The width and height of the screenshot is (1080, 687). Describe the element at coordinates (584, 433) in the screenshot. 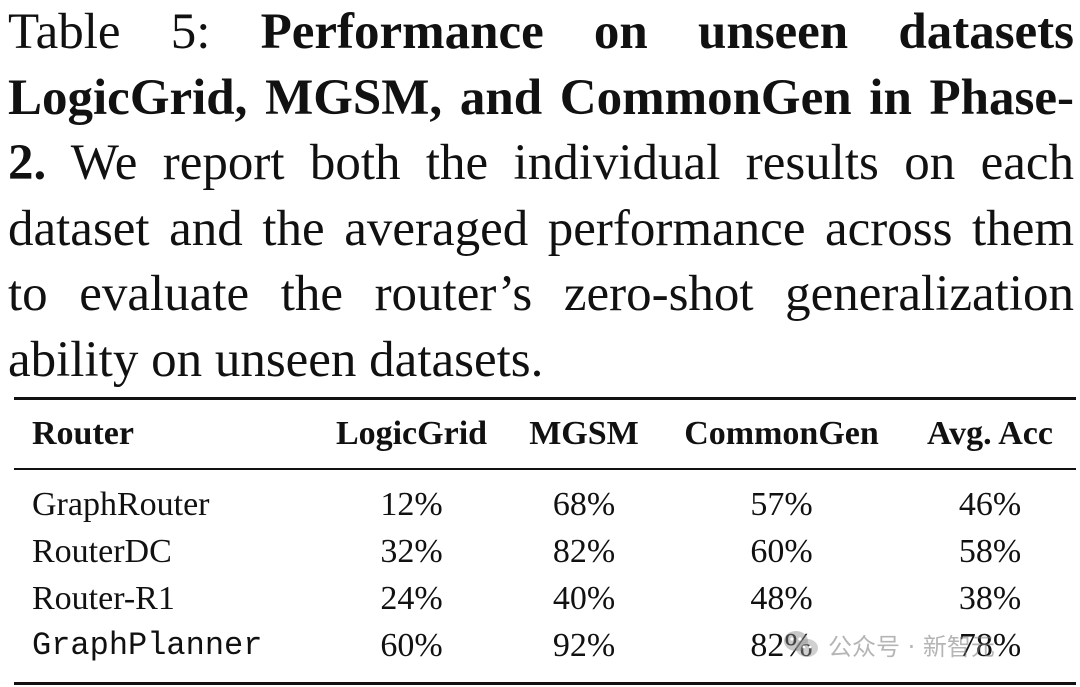

I see `header-mgsm: MGSM` at that location.